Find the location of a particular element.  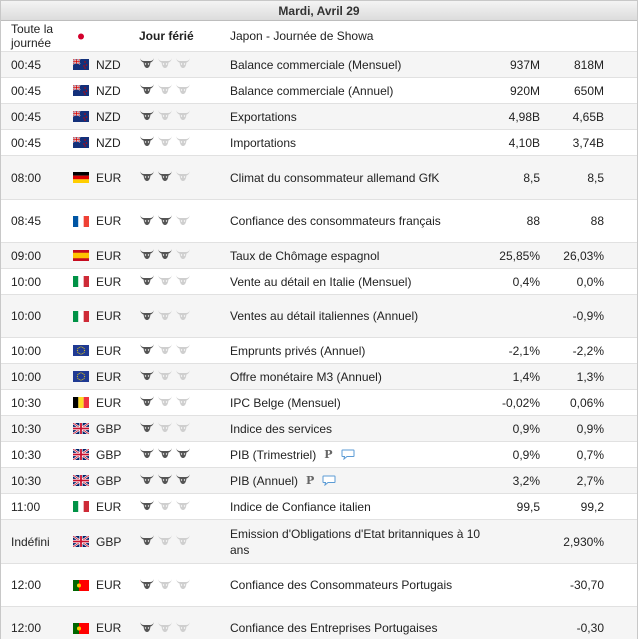

day-header: Mardi, Avril 29 is located at coordinates (319, 10).